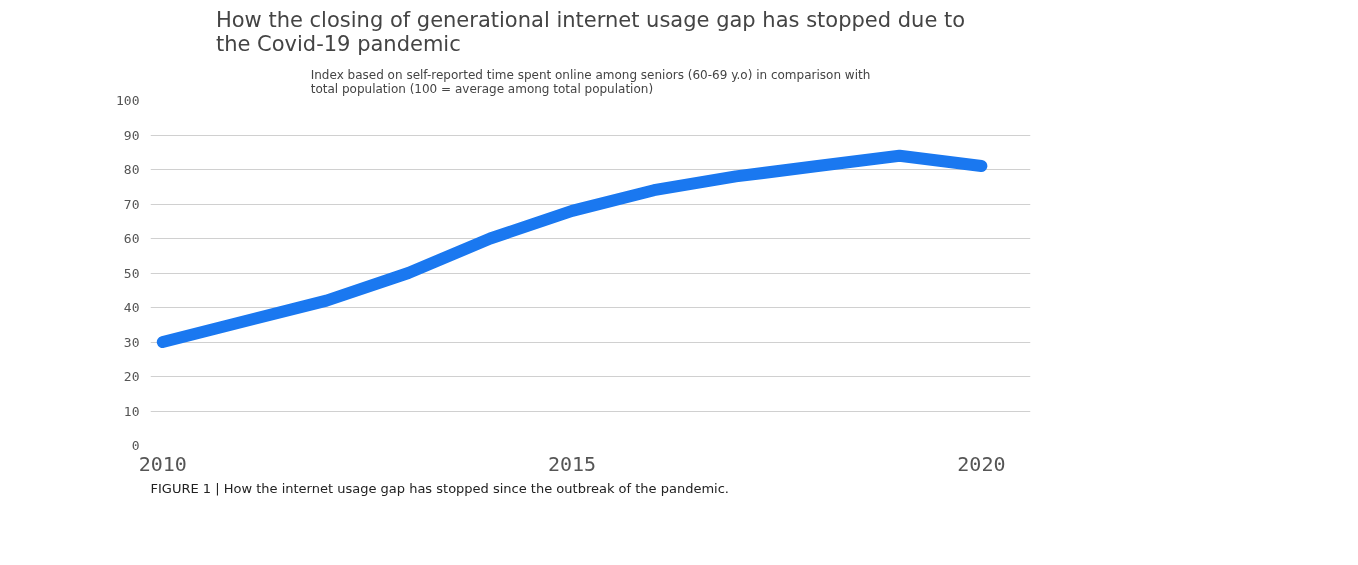 The image size is (1358, 565). I want to click on x-tick-label: 2015, so click(572, 463).